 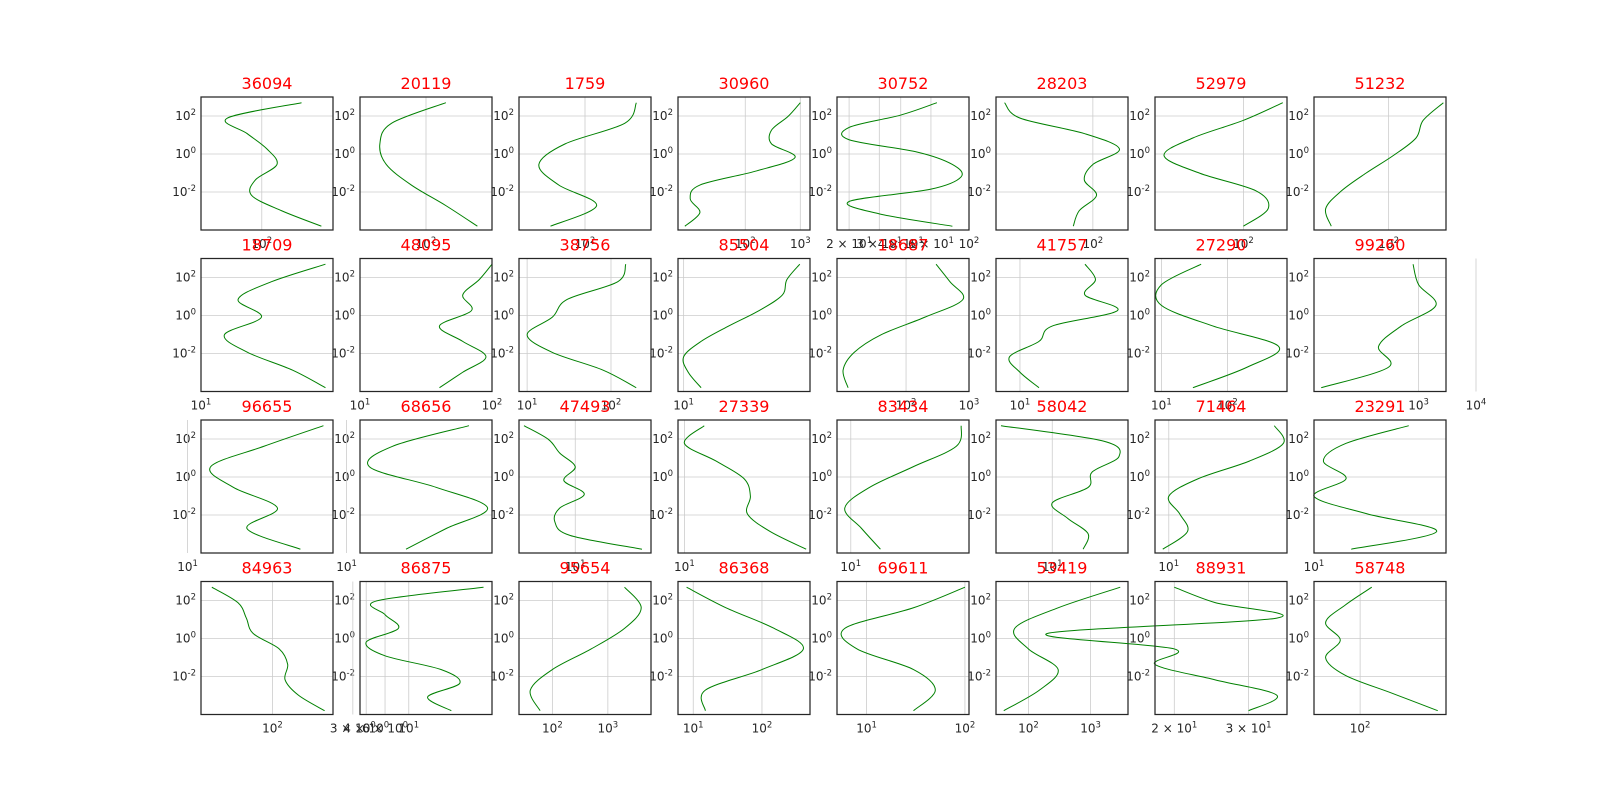 I want to click on panel: 10-2 100 102 102 103 30960, so click(x=729, y=162).